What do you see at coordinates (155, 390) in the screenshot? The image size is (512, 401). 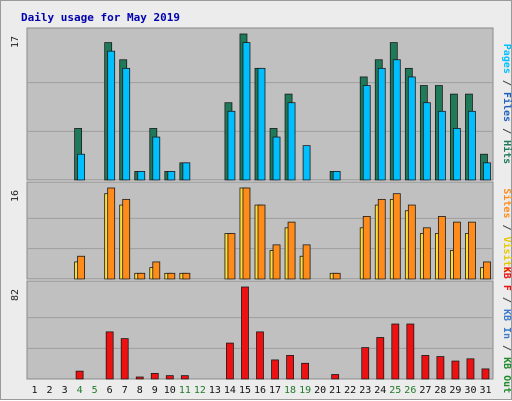 I see `x-tick-label: 9` at bounding box center [155, 390].